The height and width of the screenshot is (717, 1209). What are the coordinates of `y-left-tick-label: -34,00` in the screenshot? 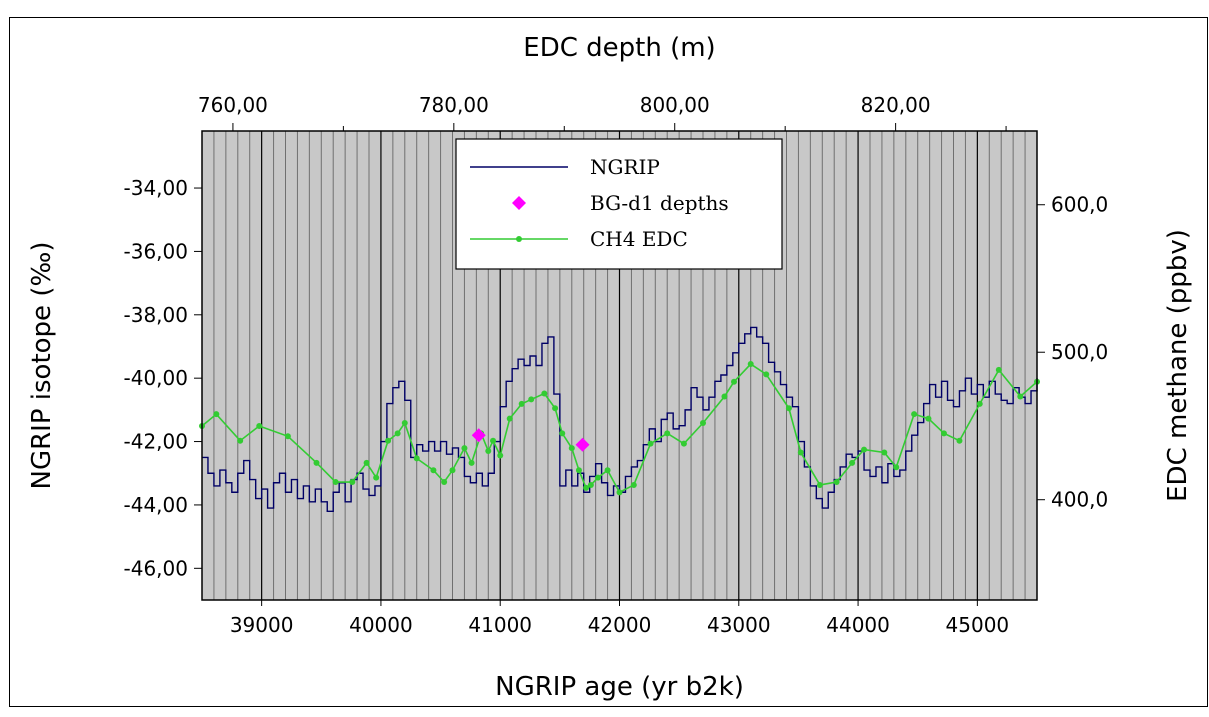 It's located at (156, 188).